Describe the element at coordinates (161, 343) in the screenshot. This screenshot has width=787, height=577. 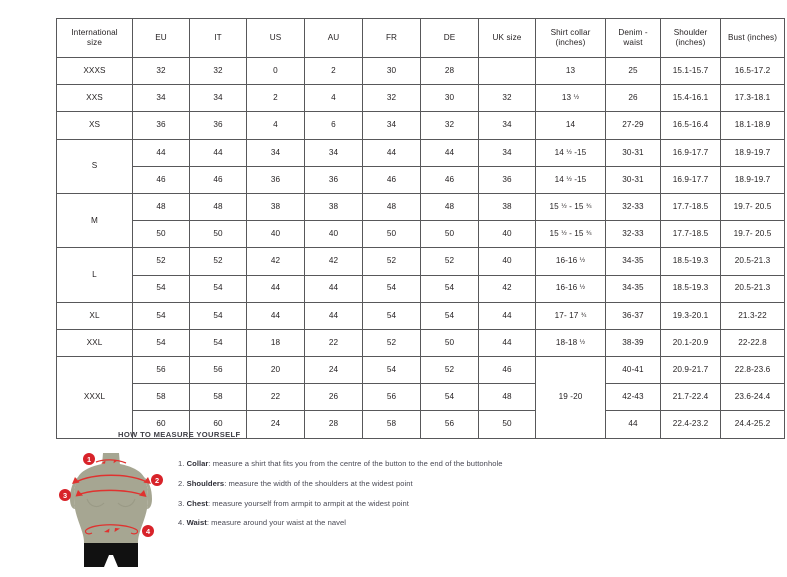
I see `cell-eu: 54` at that location.